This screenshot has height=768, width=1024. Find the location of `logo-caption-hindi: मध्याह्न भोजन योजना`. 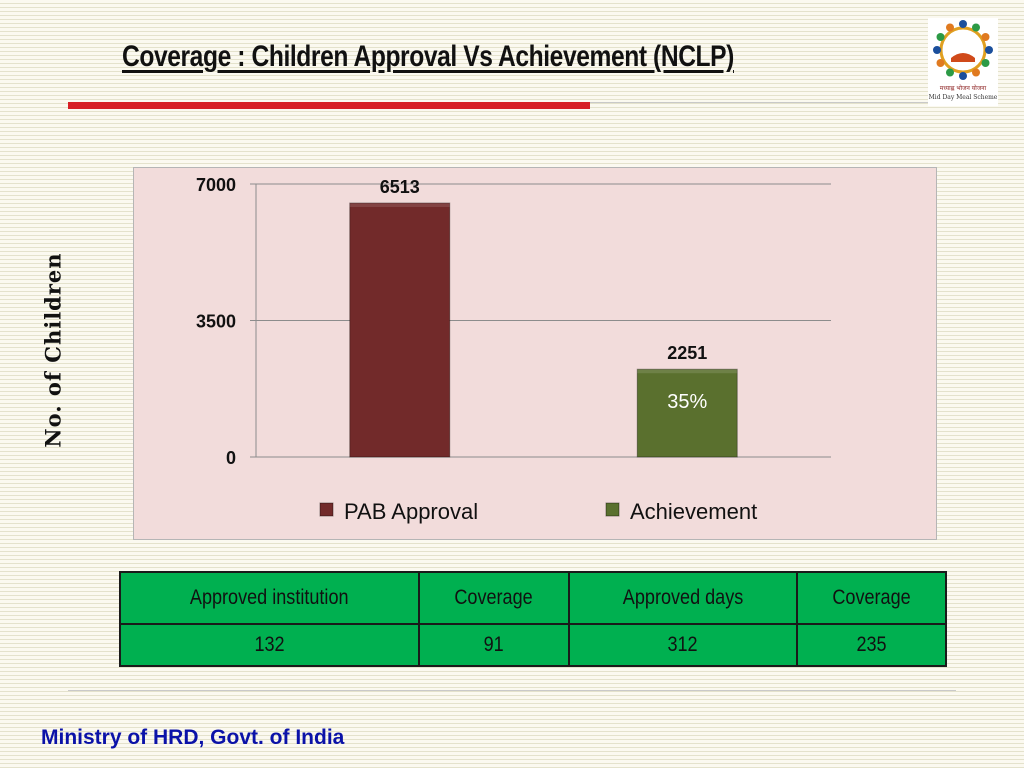

logo-caption-hindi: मध्याह्न भोजन योजना is located at coordinates (963, 88).